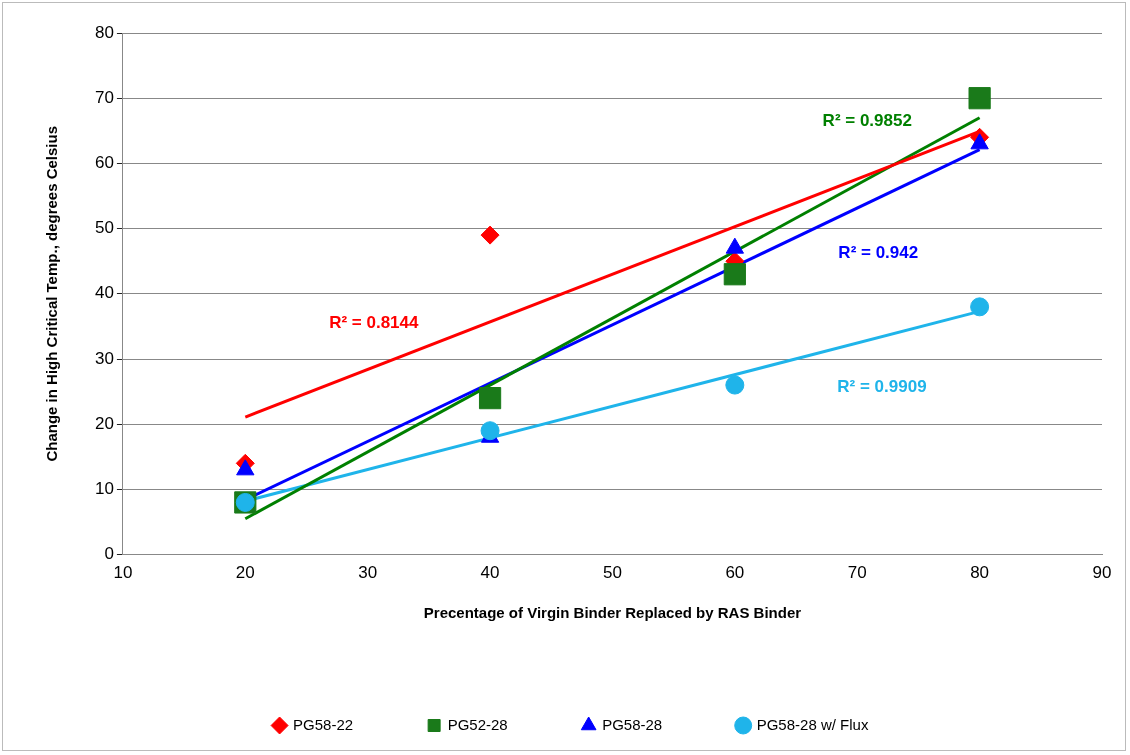  I want to click on x-tick-label: 50, so click(612, 573).